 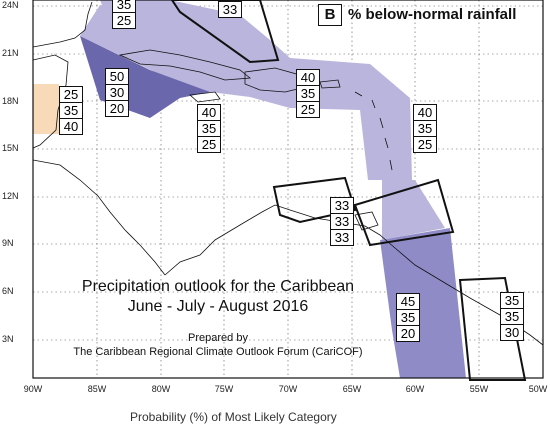 What do you see at coordinates (8, 339) in the screenshot?
I see `lat-label-3n: 3N` at bounding box center [8, 339].